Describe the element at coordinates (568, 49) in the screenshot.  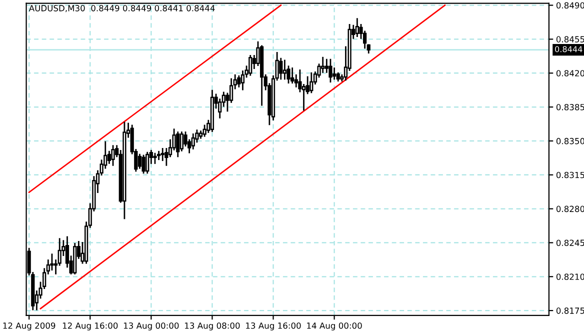
I see `ref-line-label: 0.8444` at that location.